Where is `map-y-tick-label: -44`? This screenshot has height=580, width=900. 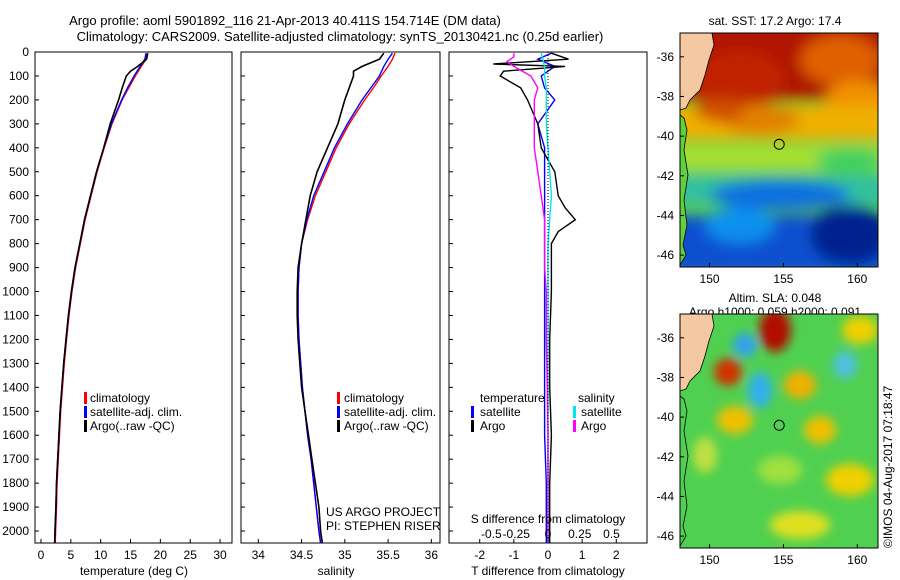
map-y-tick-label: -44 is located at coordinates (666, 496).